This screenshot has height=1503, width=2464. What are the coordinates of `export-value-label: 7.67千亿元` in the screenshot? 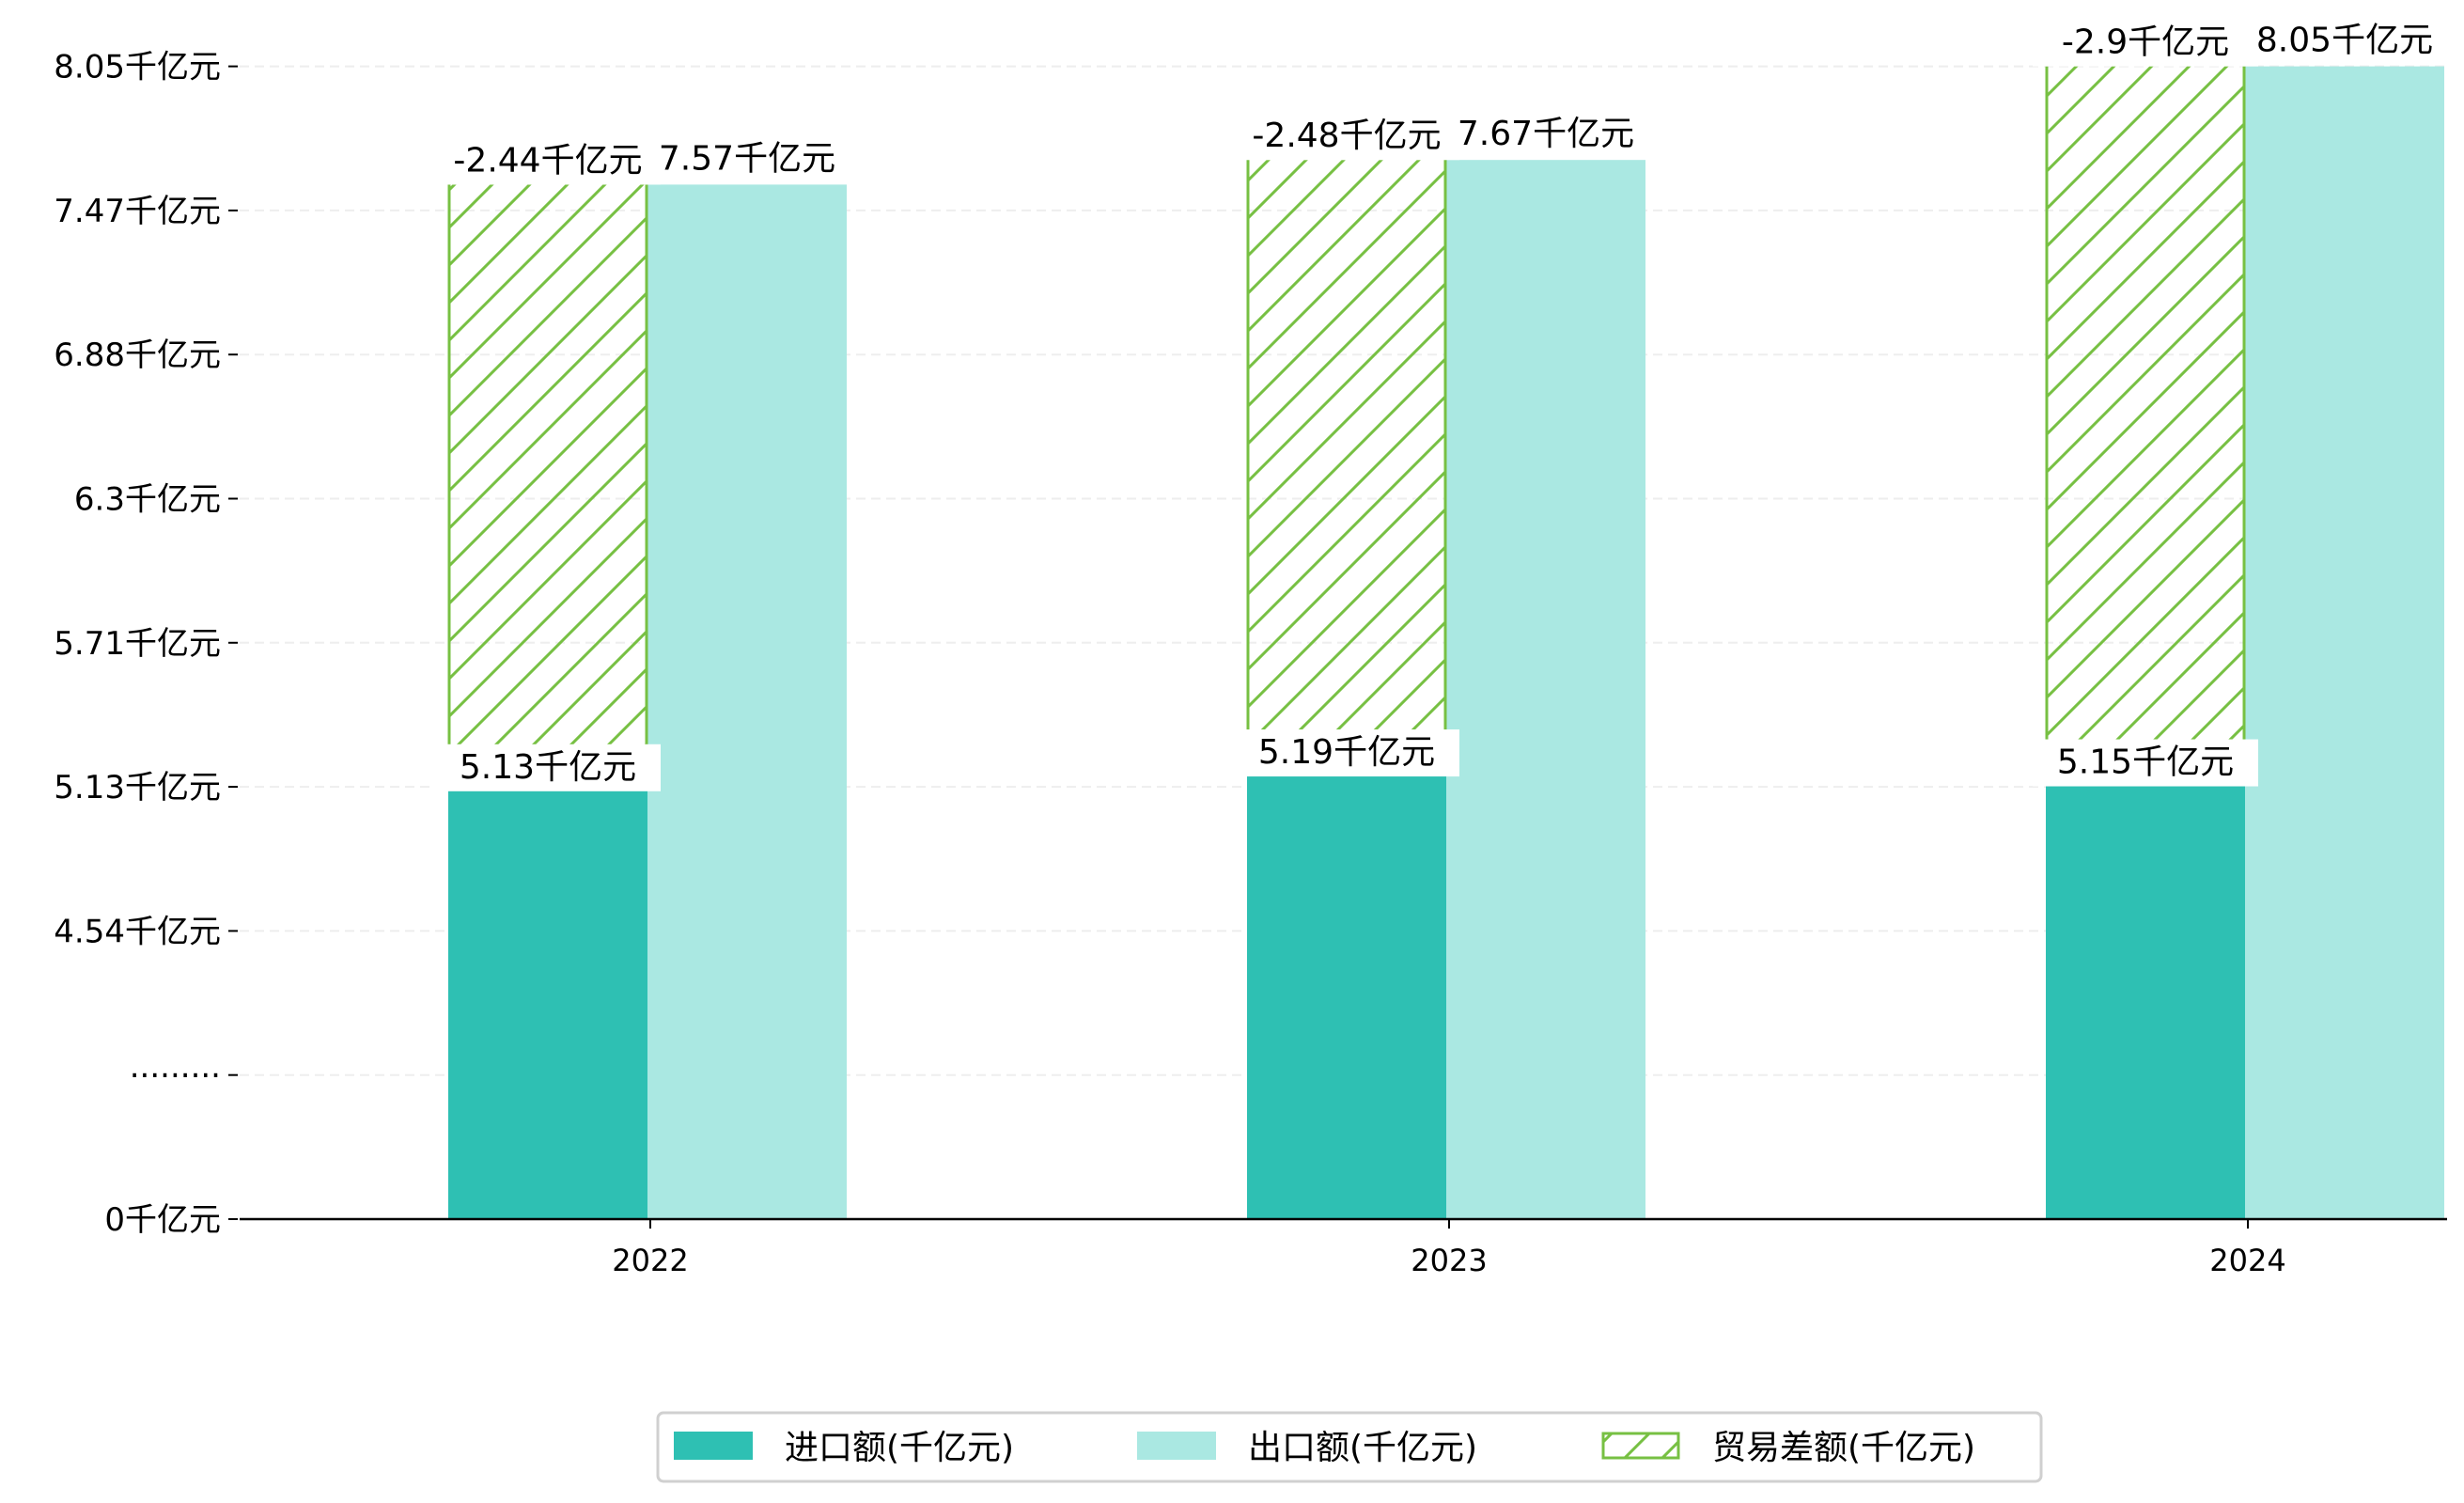 It's located at (1546, 134).